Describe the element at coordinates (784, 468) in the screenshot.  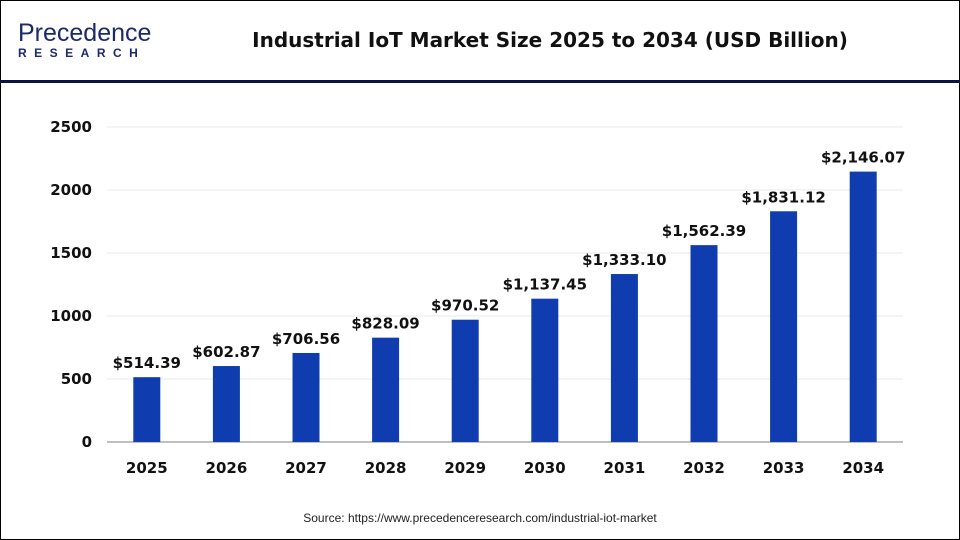
I see `x-tick-label: 2033` at that location.